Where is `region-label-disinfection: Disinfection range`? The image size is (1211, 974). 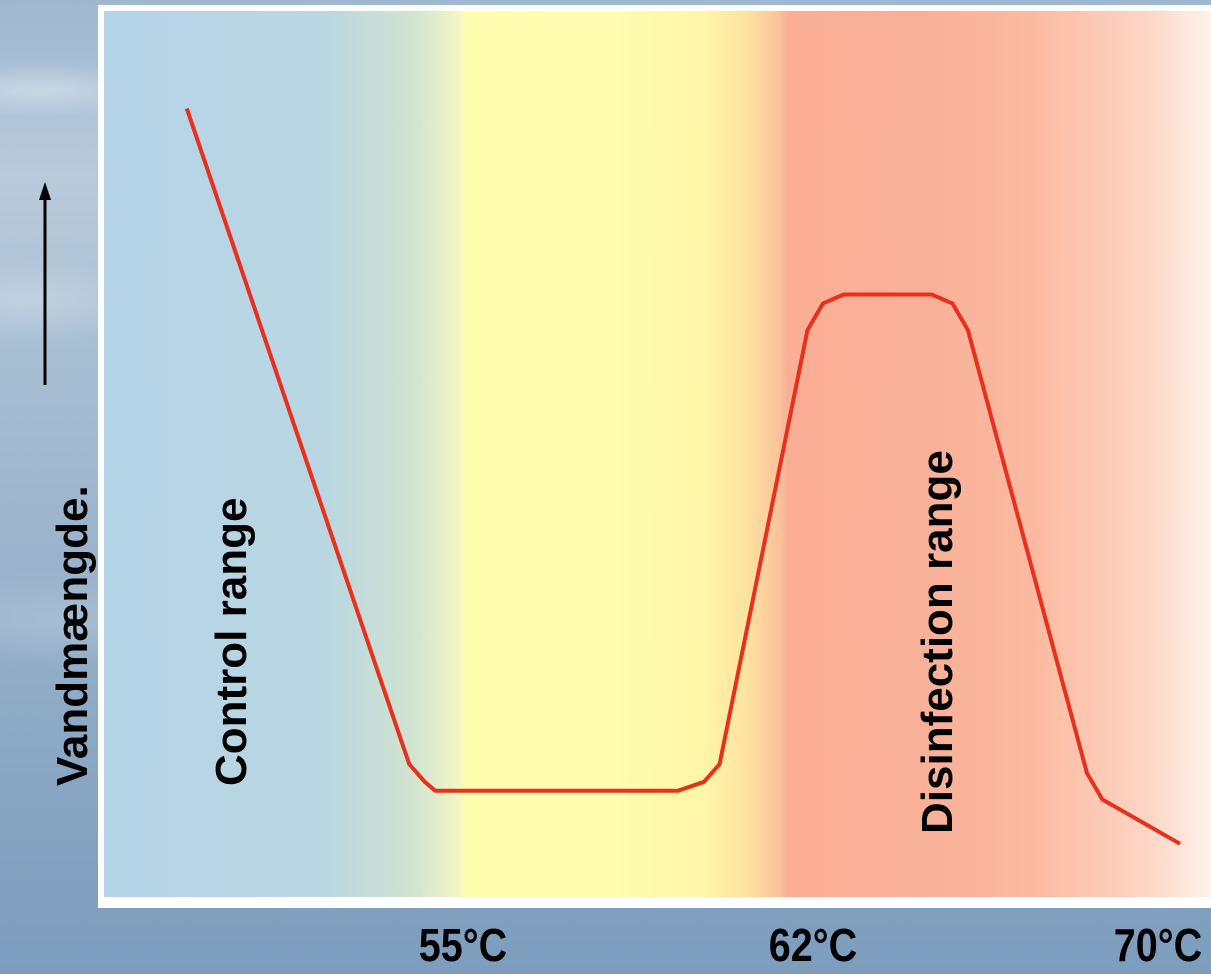 region-label-disinfection: Disinfection range is located at coordinates (937, 642).